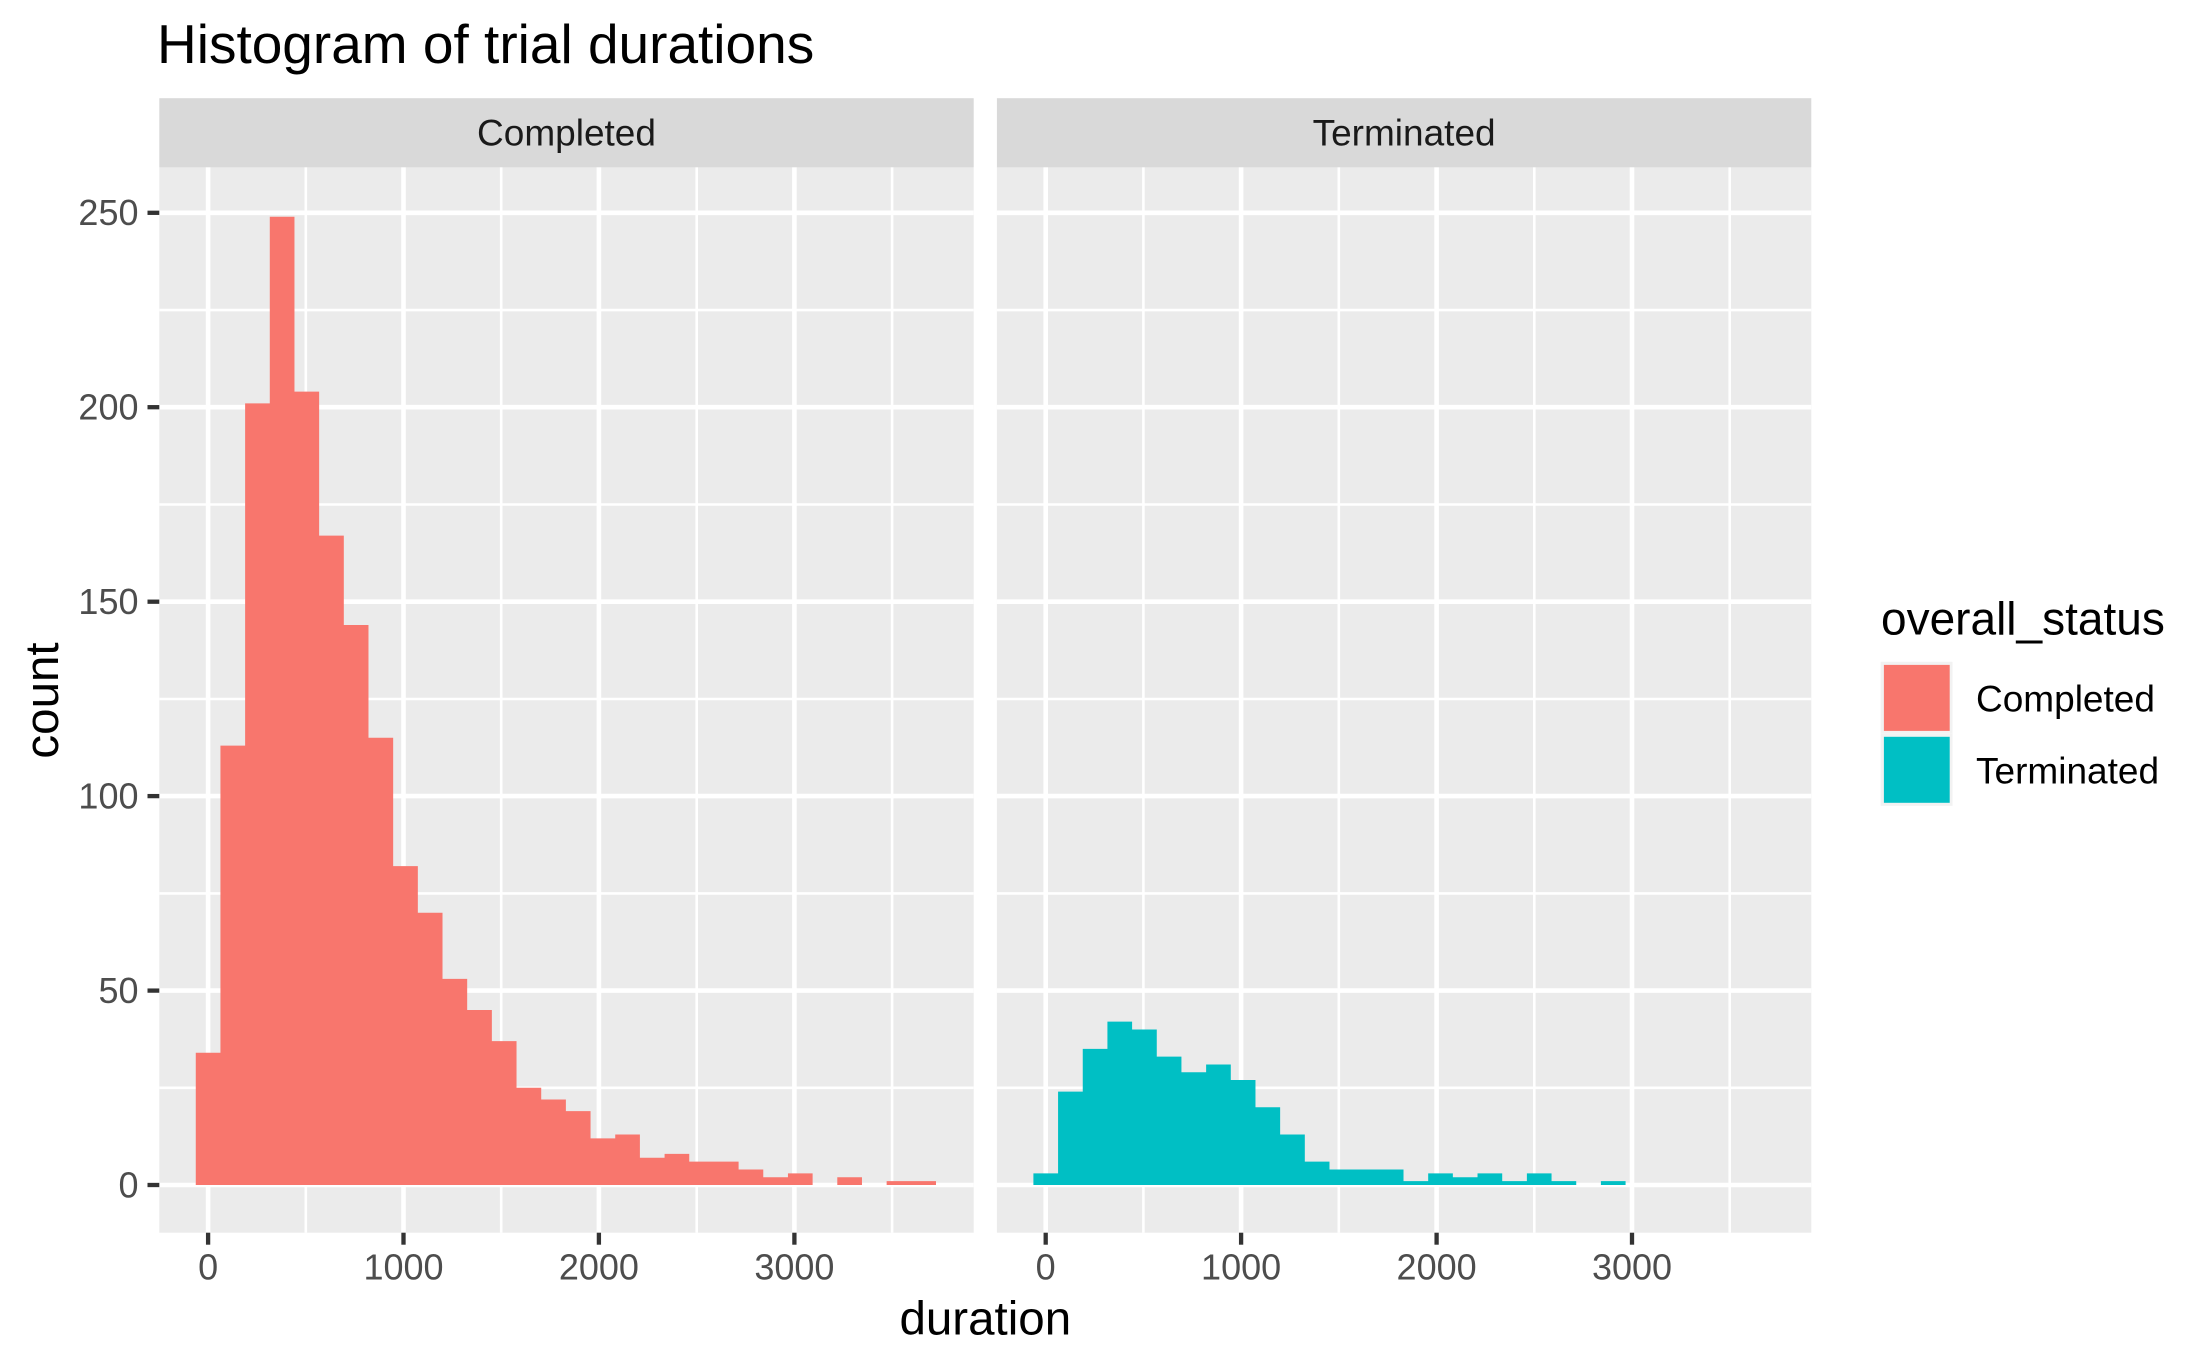  Describe the element at coordinates (108, 601) in the screenshot. I see `svg-text: 150` at that location.